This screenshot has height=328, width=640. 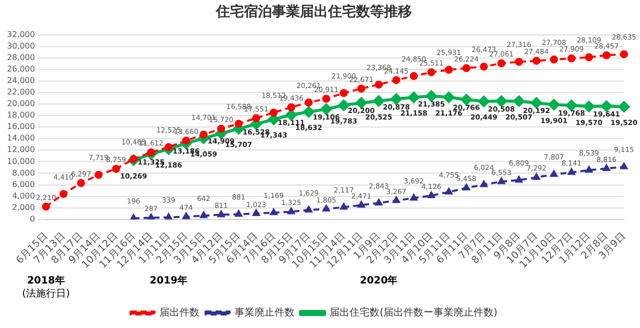 I want to click on y-tick-label: 8,000, so click(x=23, y=173).